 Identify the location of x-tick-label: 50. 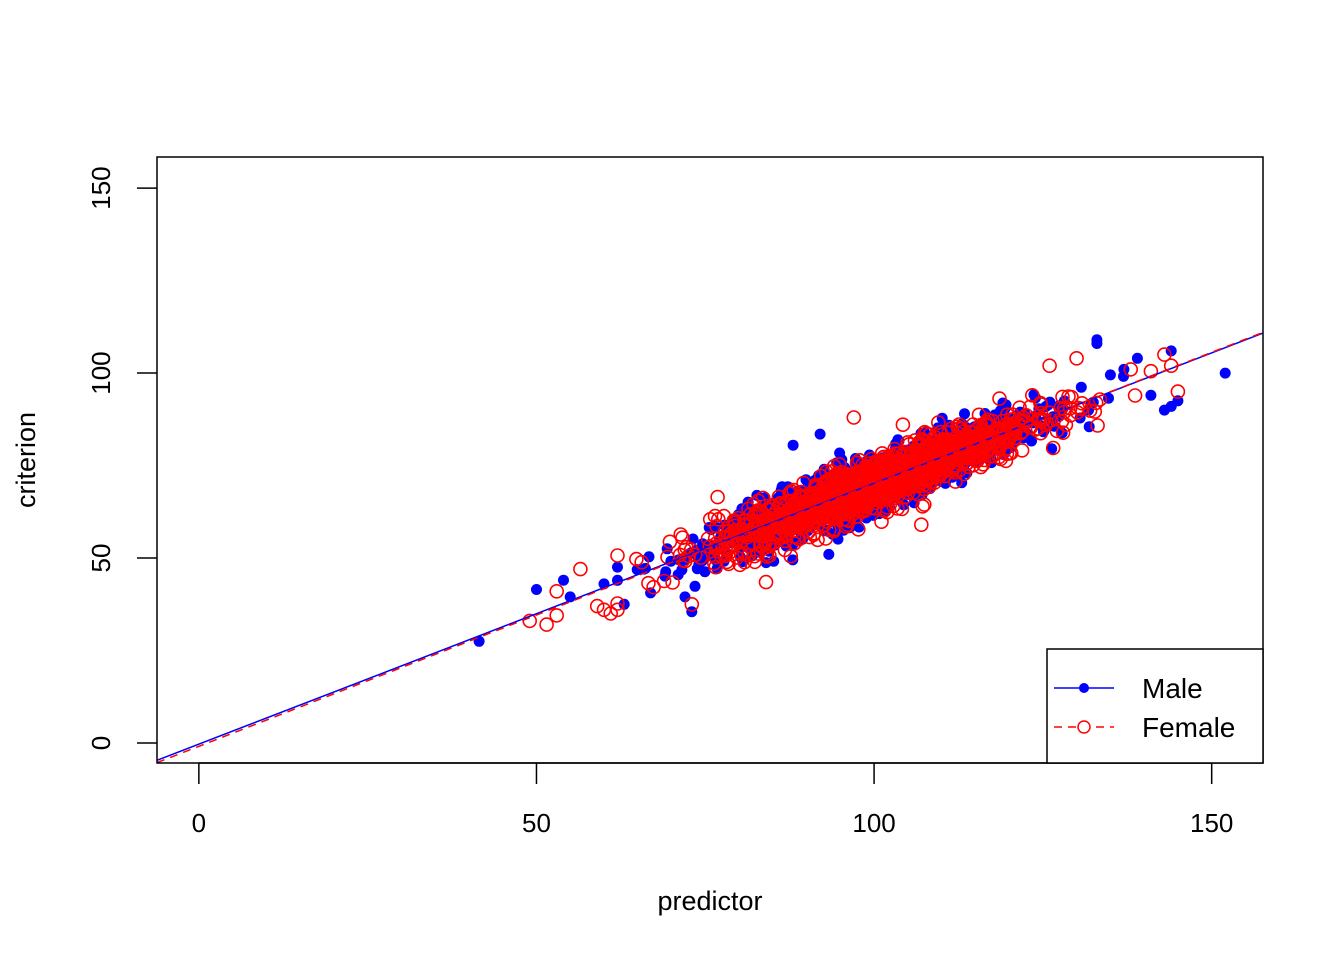
(536, 823).